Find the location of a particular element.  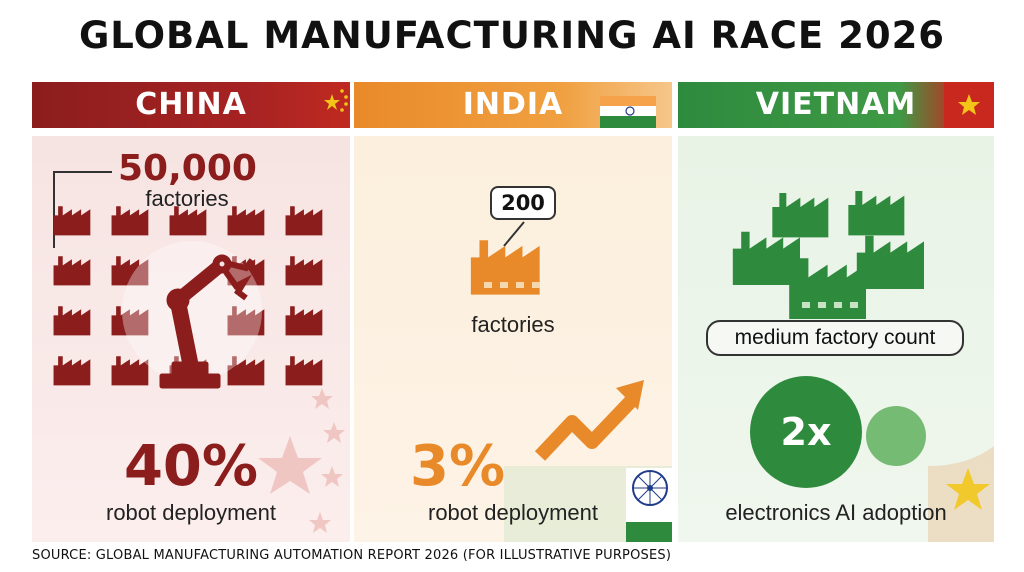

china-name: CHINA is located at coordinates (191, 104).